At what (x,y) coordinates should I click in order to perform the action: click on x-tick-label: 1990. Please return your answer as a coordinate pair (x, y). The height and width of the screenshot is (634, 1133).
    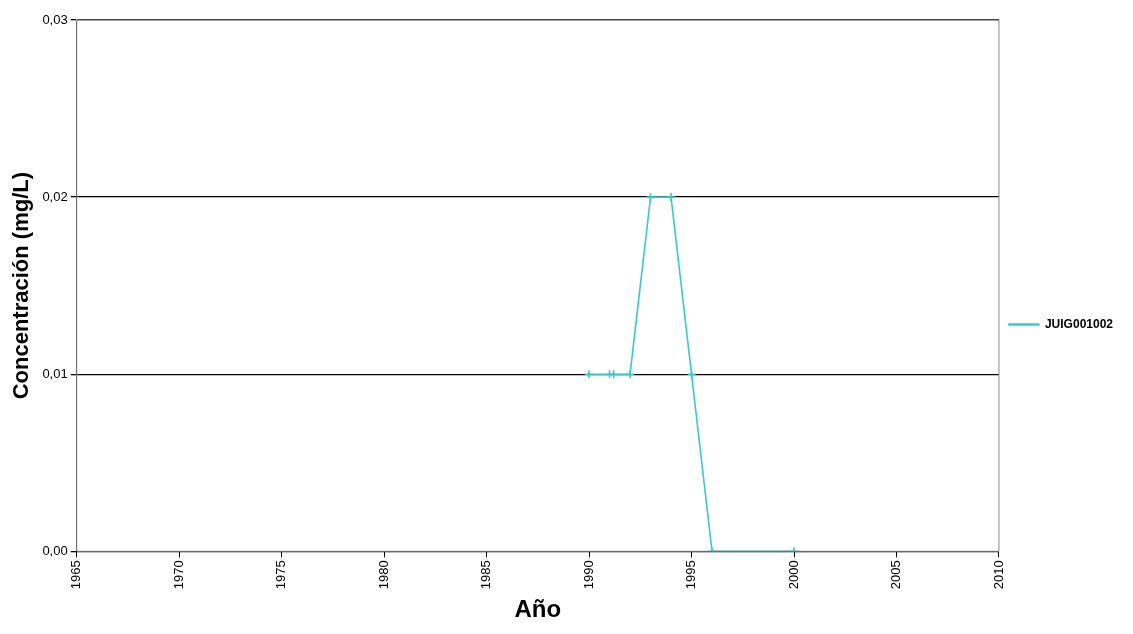
    Looking at the image, I should click on (588, 575).